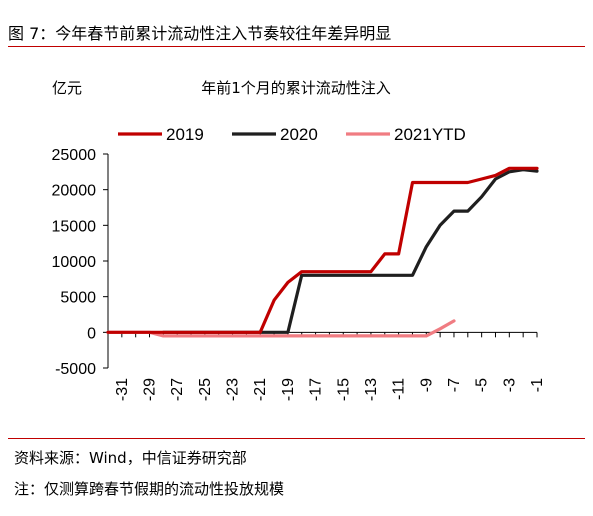 The height and width of the screenshot is (516, 593). I want to click on legend-label-2019: 2019, so click(185, 134).